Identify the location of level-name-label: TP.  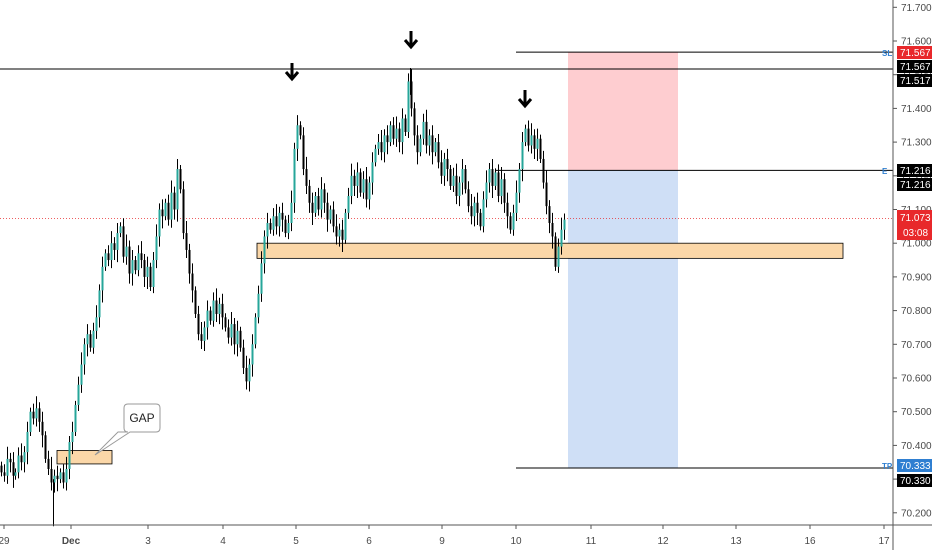
(887, 466).